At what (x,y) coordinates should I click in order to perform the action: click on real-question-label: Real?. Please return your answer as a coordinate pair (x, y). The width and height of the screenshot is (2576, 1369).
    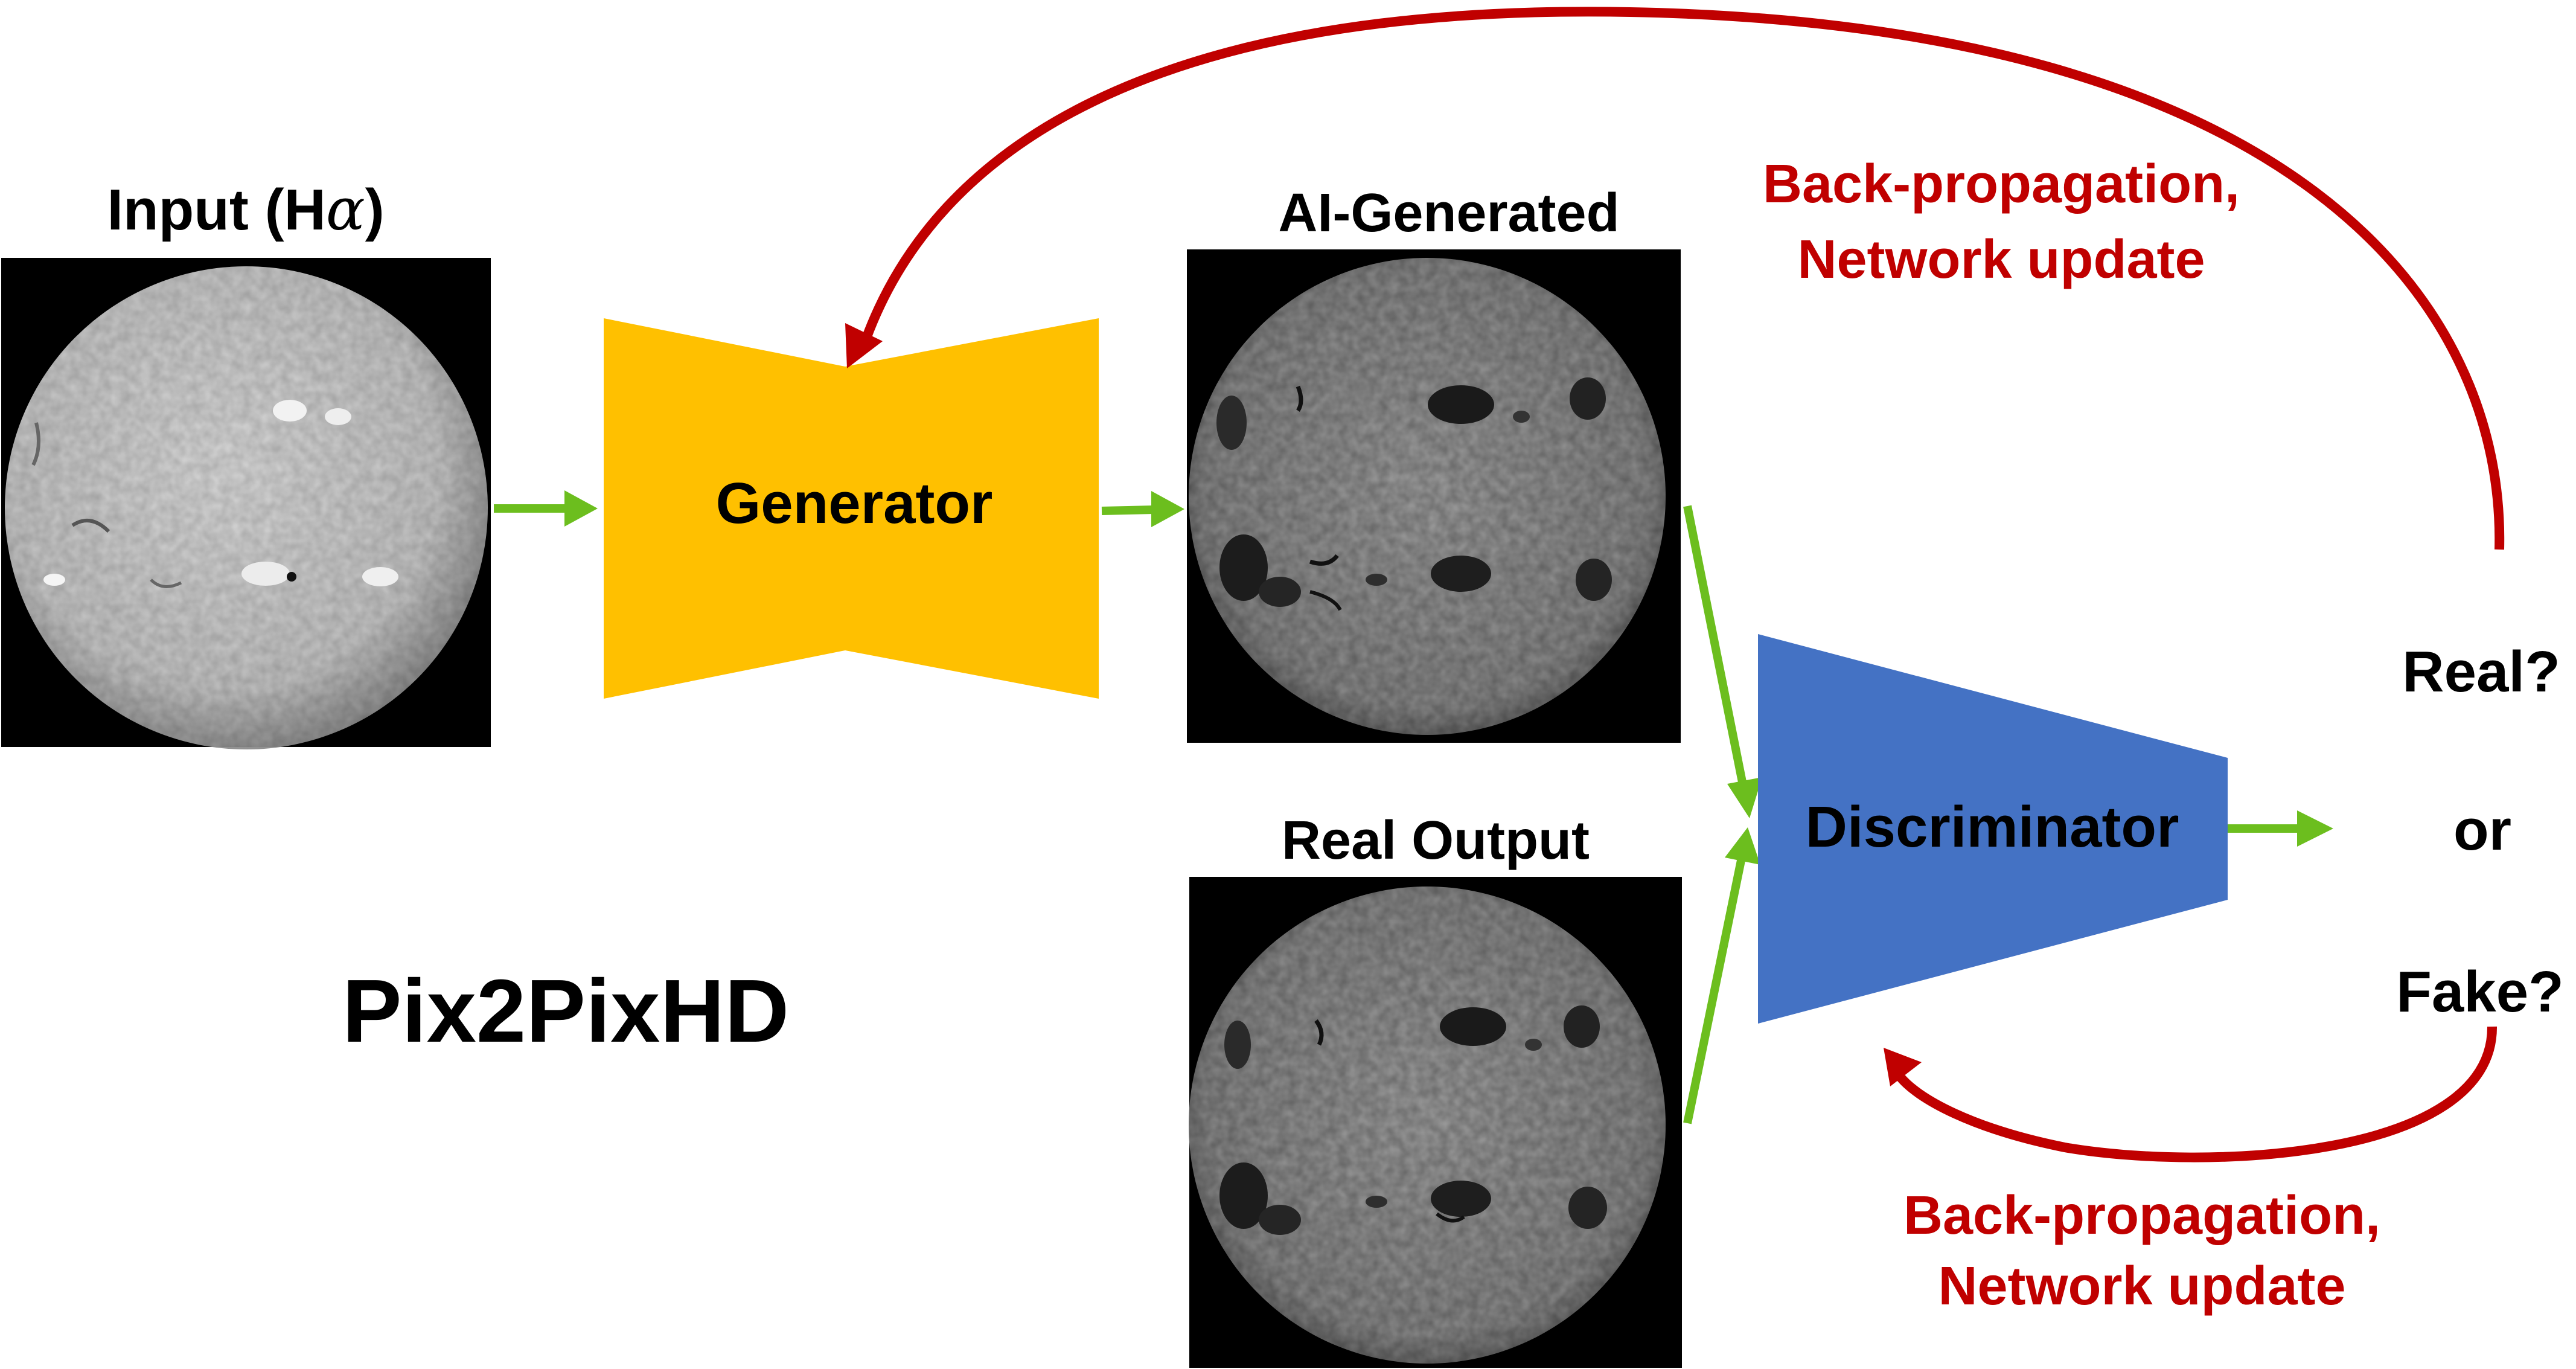
    Looking at the image, I should click on (2481, 672).